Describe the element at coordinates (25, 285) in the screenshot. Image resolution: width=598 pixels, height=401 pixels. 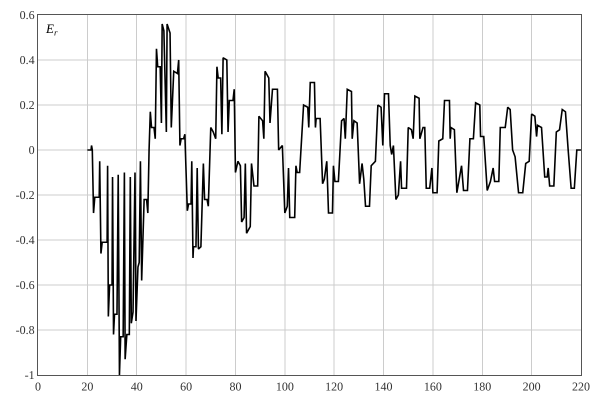
I see `y-tick-label: -0.6` at that location.